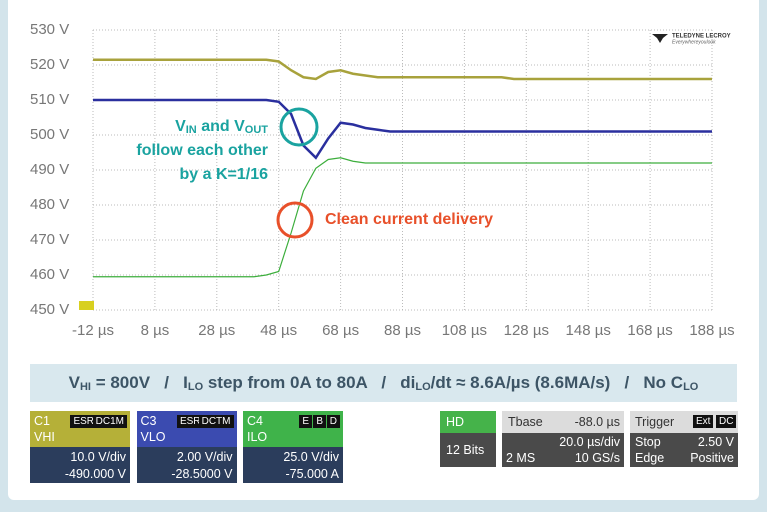 This screenshot has height=512, width=767. Describe the element at coordinates (49, 29) in the screenshot. I see `y-tick-label: 530 V` at that location.